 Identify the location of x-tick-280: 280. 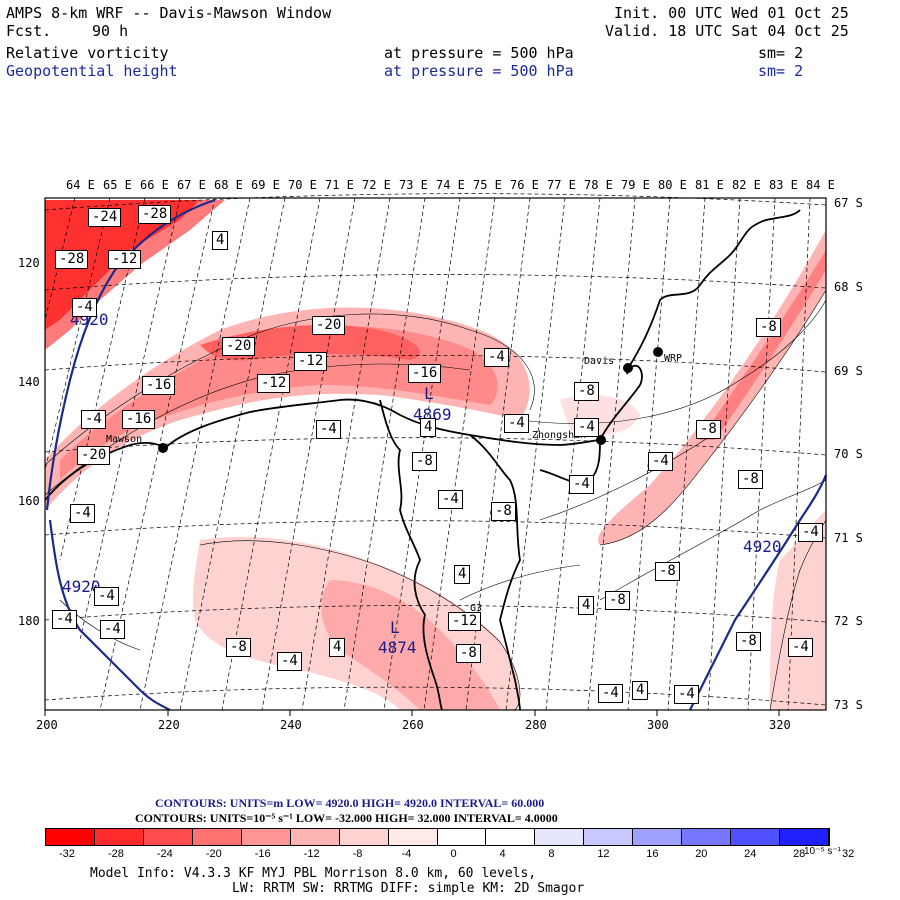
(536, 725).